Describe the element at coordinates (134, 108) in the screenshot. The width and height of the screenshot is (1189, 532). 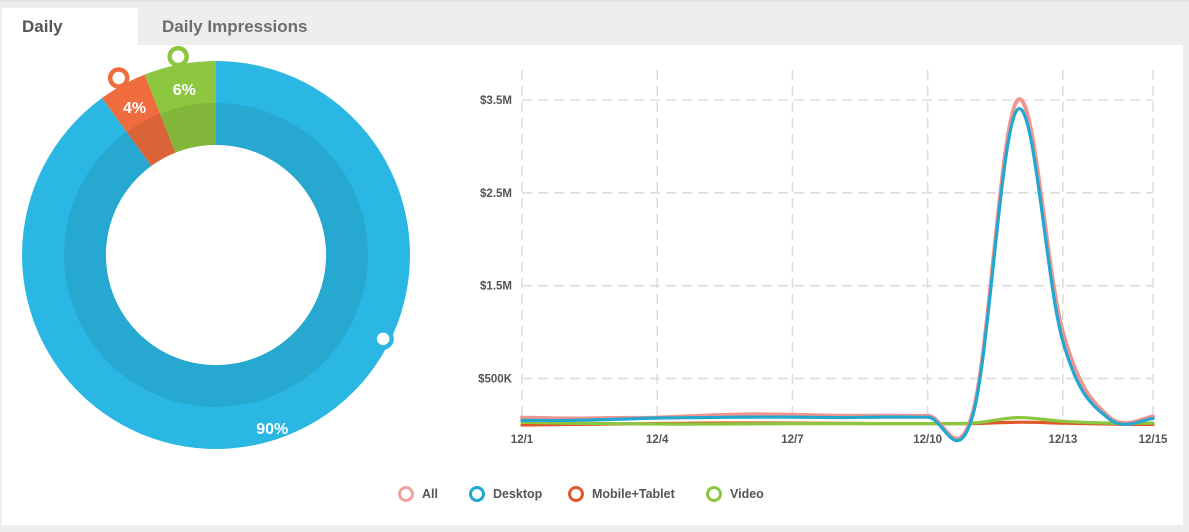
I see `donut-label-mobile-tablet: 4%` at that location.